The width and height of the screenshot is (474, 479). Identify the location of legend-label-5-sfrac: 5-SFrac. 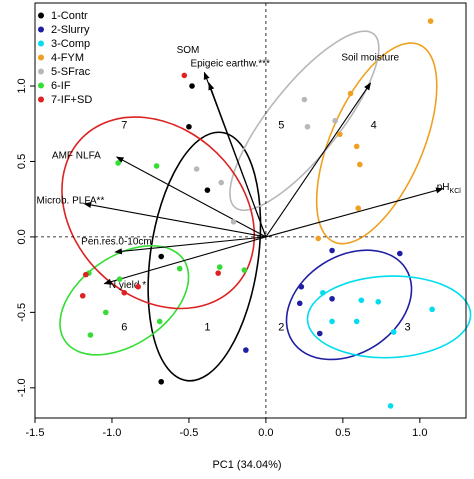
(71, 72).